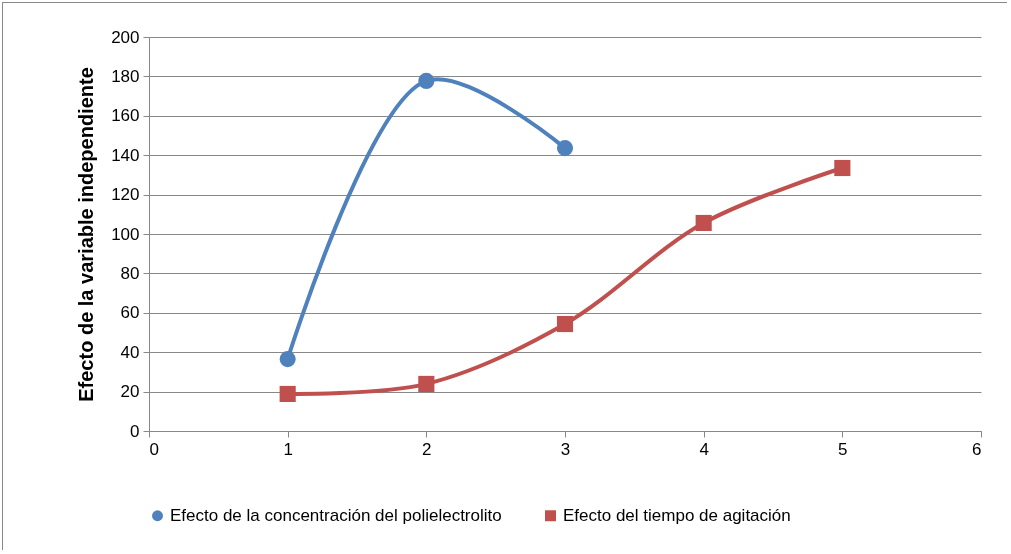 The width and height of the screenshot is (1011, 554). What do you see at coordinates (677, 515) in the screenshot?
I see `legend-label: Efecto del tiempo de agitación` at bounding box center [677, 515].